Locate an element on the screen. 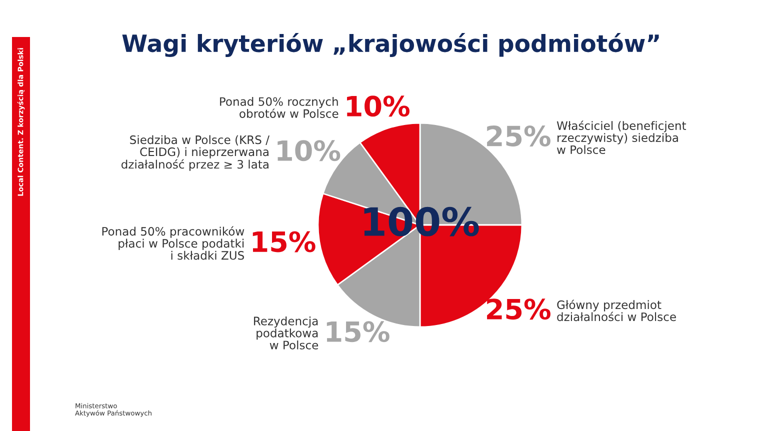  slice-label: Ponad 50% rocznych obrotów w Polsce is located at coordinates (279, 107).